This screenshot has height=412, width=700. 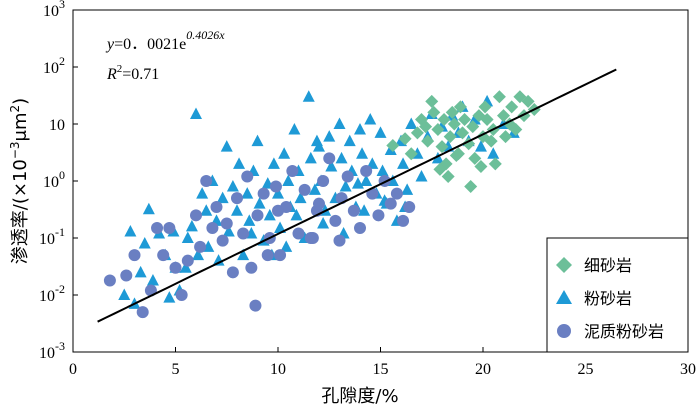 I want to click on legend-marker-argillaceous-siltstone, so click(x=564, y=331).